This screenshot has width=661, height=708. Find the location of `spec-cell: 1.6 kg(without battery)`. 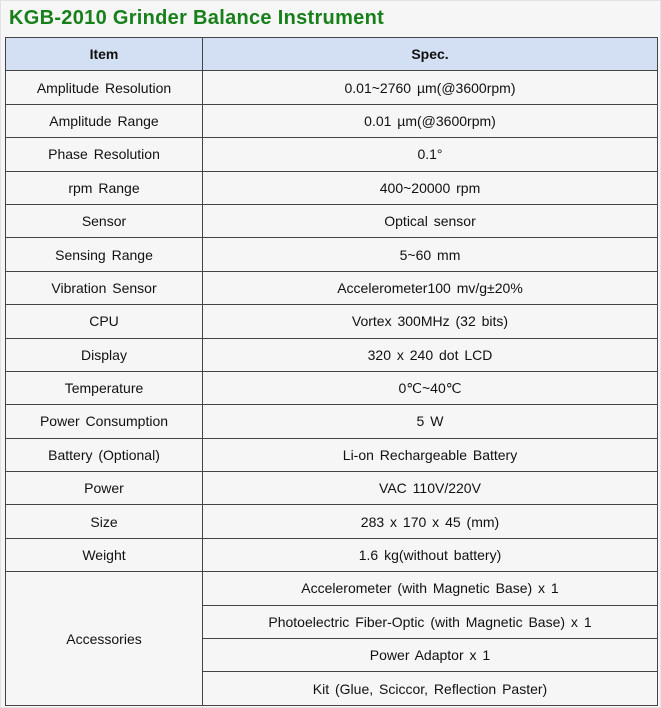

spec-cell: 1.6 kg(without battery) is located at coordinates (430, 555).